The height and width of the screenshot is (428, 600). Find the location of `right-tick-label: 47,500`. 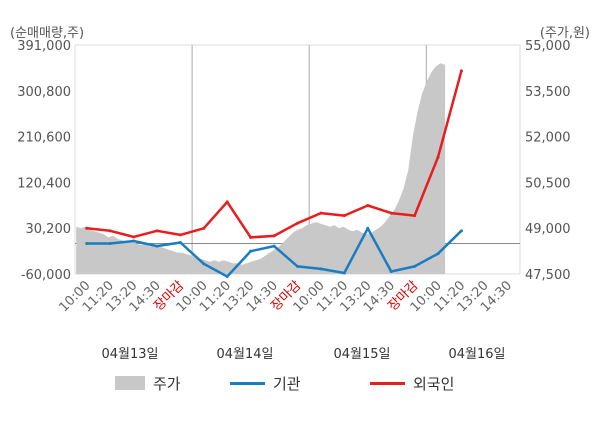

right-tick-label: 47,500 is located at coordinates (548, 275).